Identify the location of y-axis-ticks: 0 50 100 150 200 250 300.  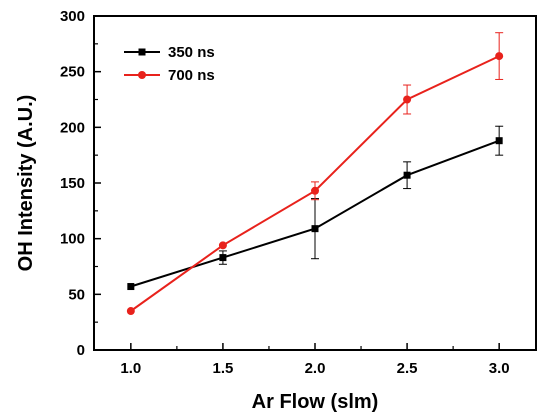
(80, 183).